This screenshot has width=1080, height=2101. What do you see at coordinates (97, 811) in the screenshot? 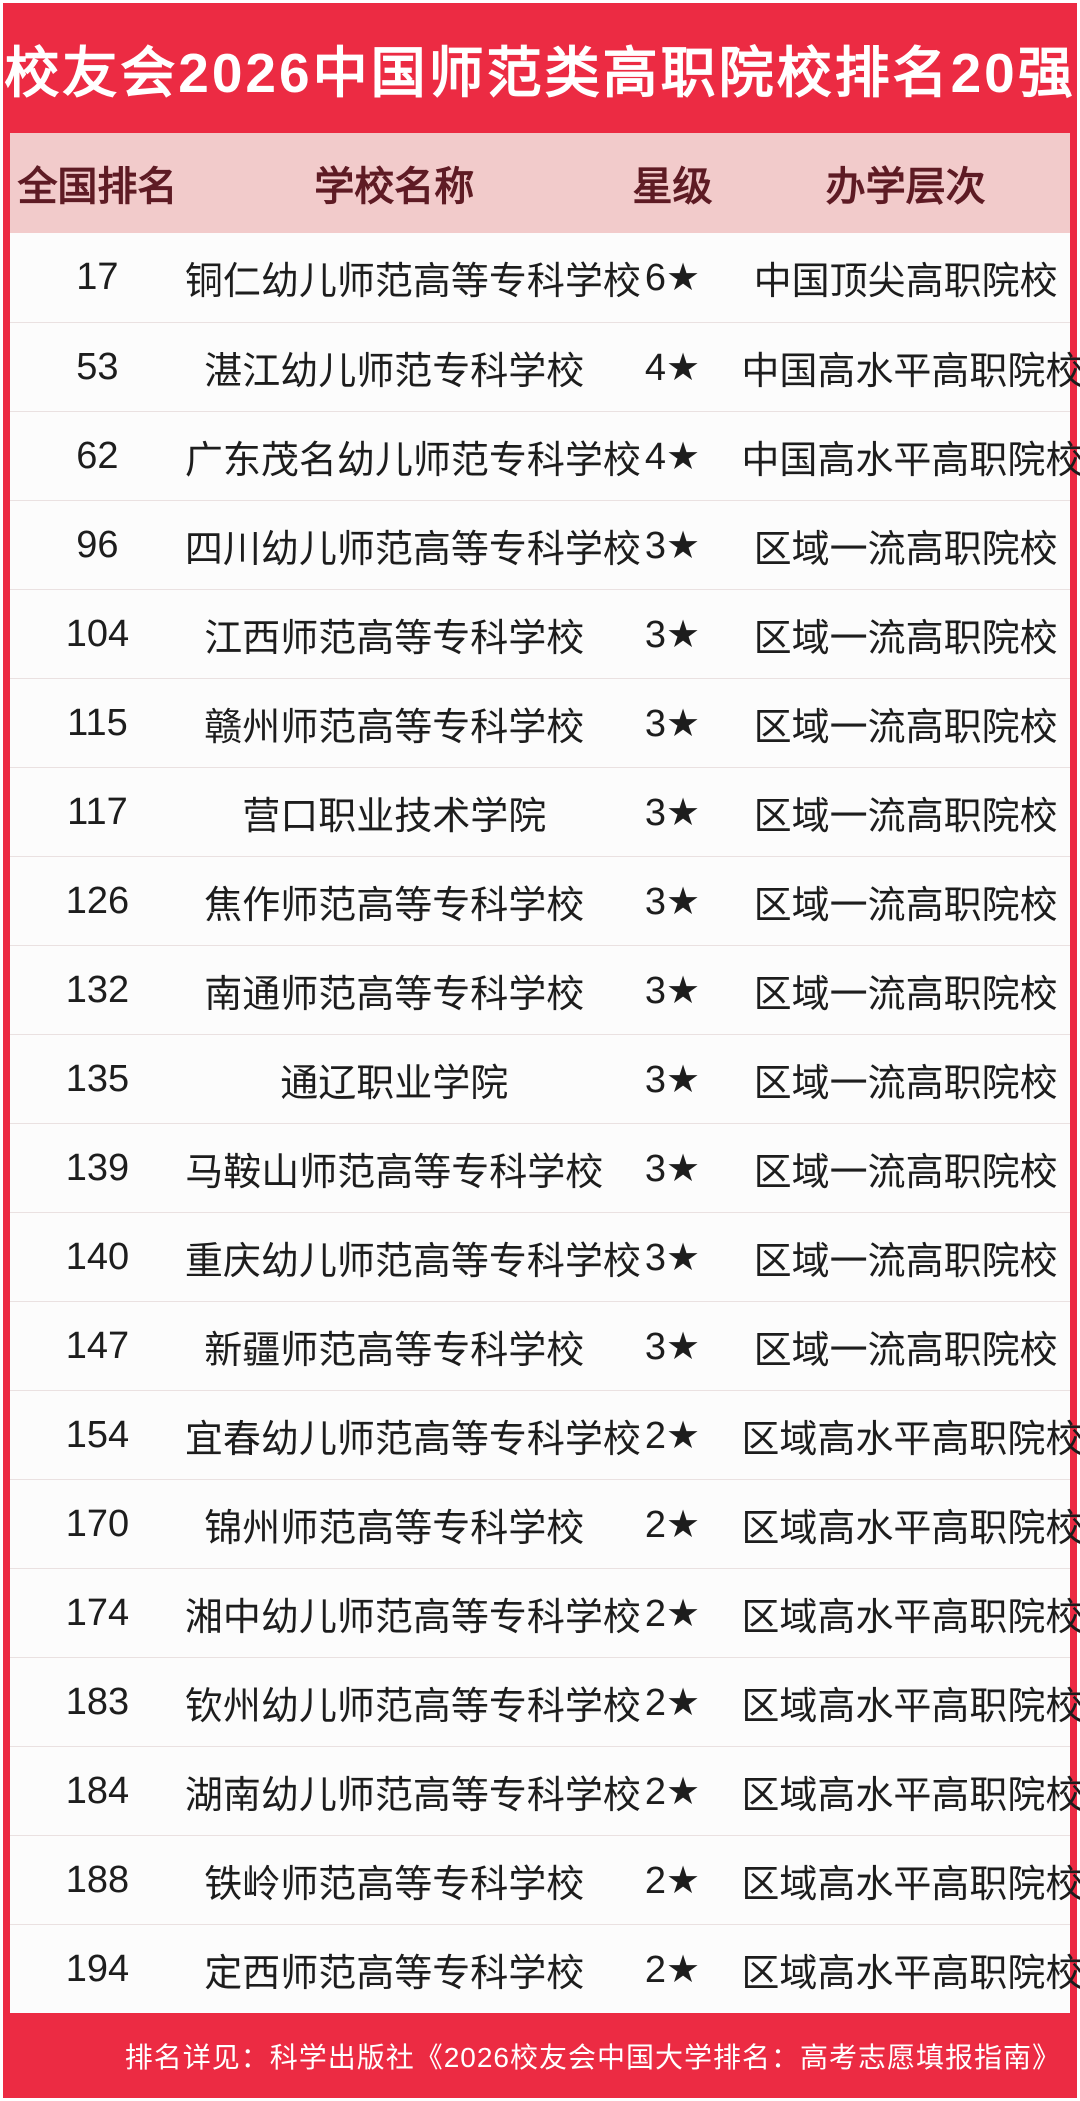
I see `rank-cell: 117` at bounding box center [97, 811].